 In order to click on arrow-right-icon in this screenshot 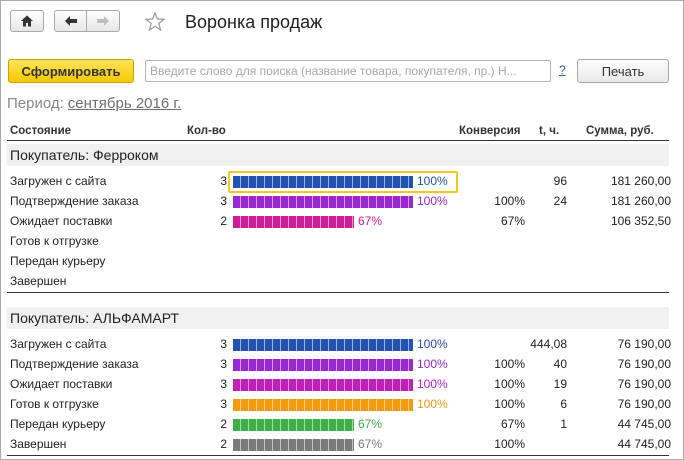, I will do `click(103, 21)`.